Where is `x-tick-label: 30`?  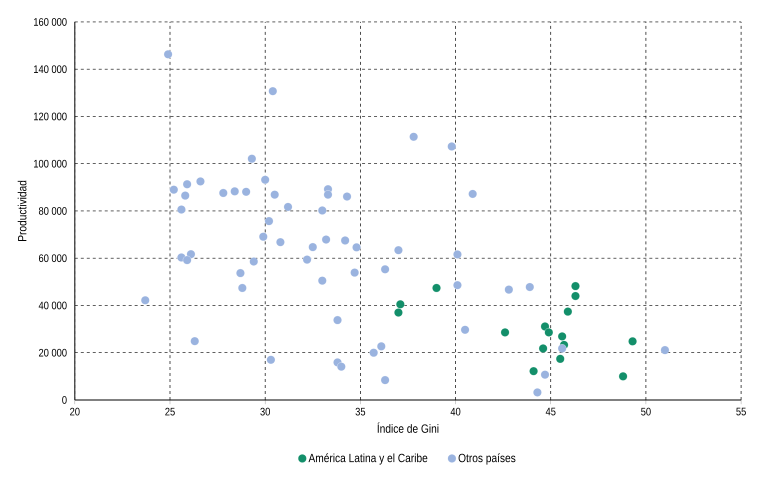 x-tick-label: 30 is located at coordinates (265, 412).